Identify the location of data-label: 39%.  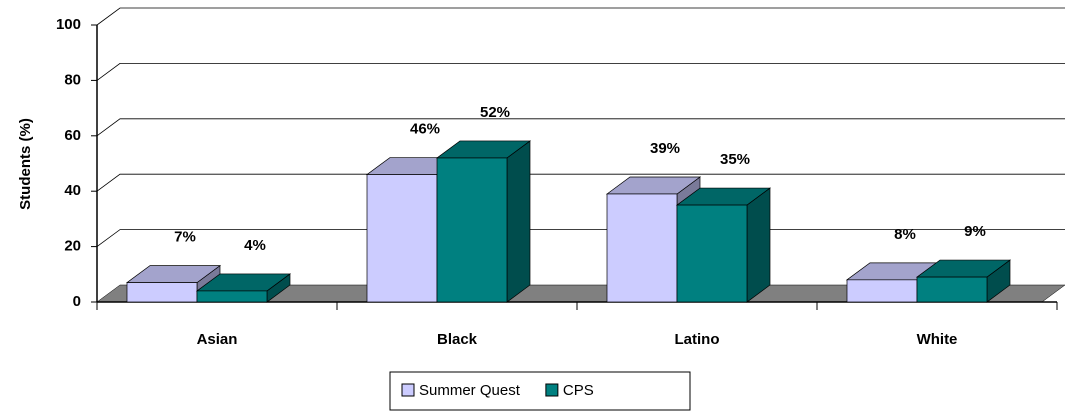
(665, 148).